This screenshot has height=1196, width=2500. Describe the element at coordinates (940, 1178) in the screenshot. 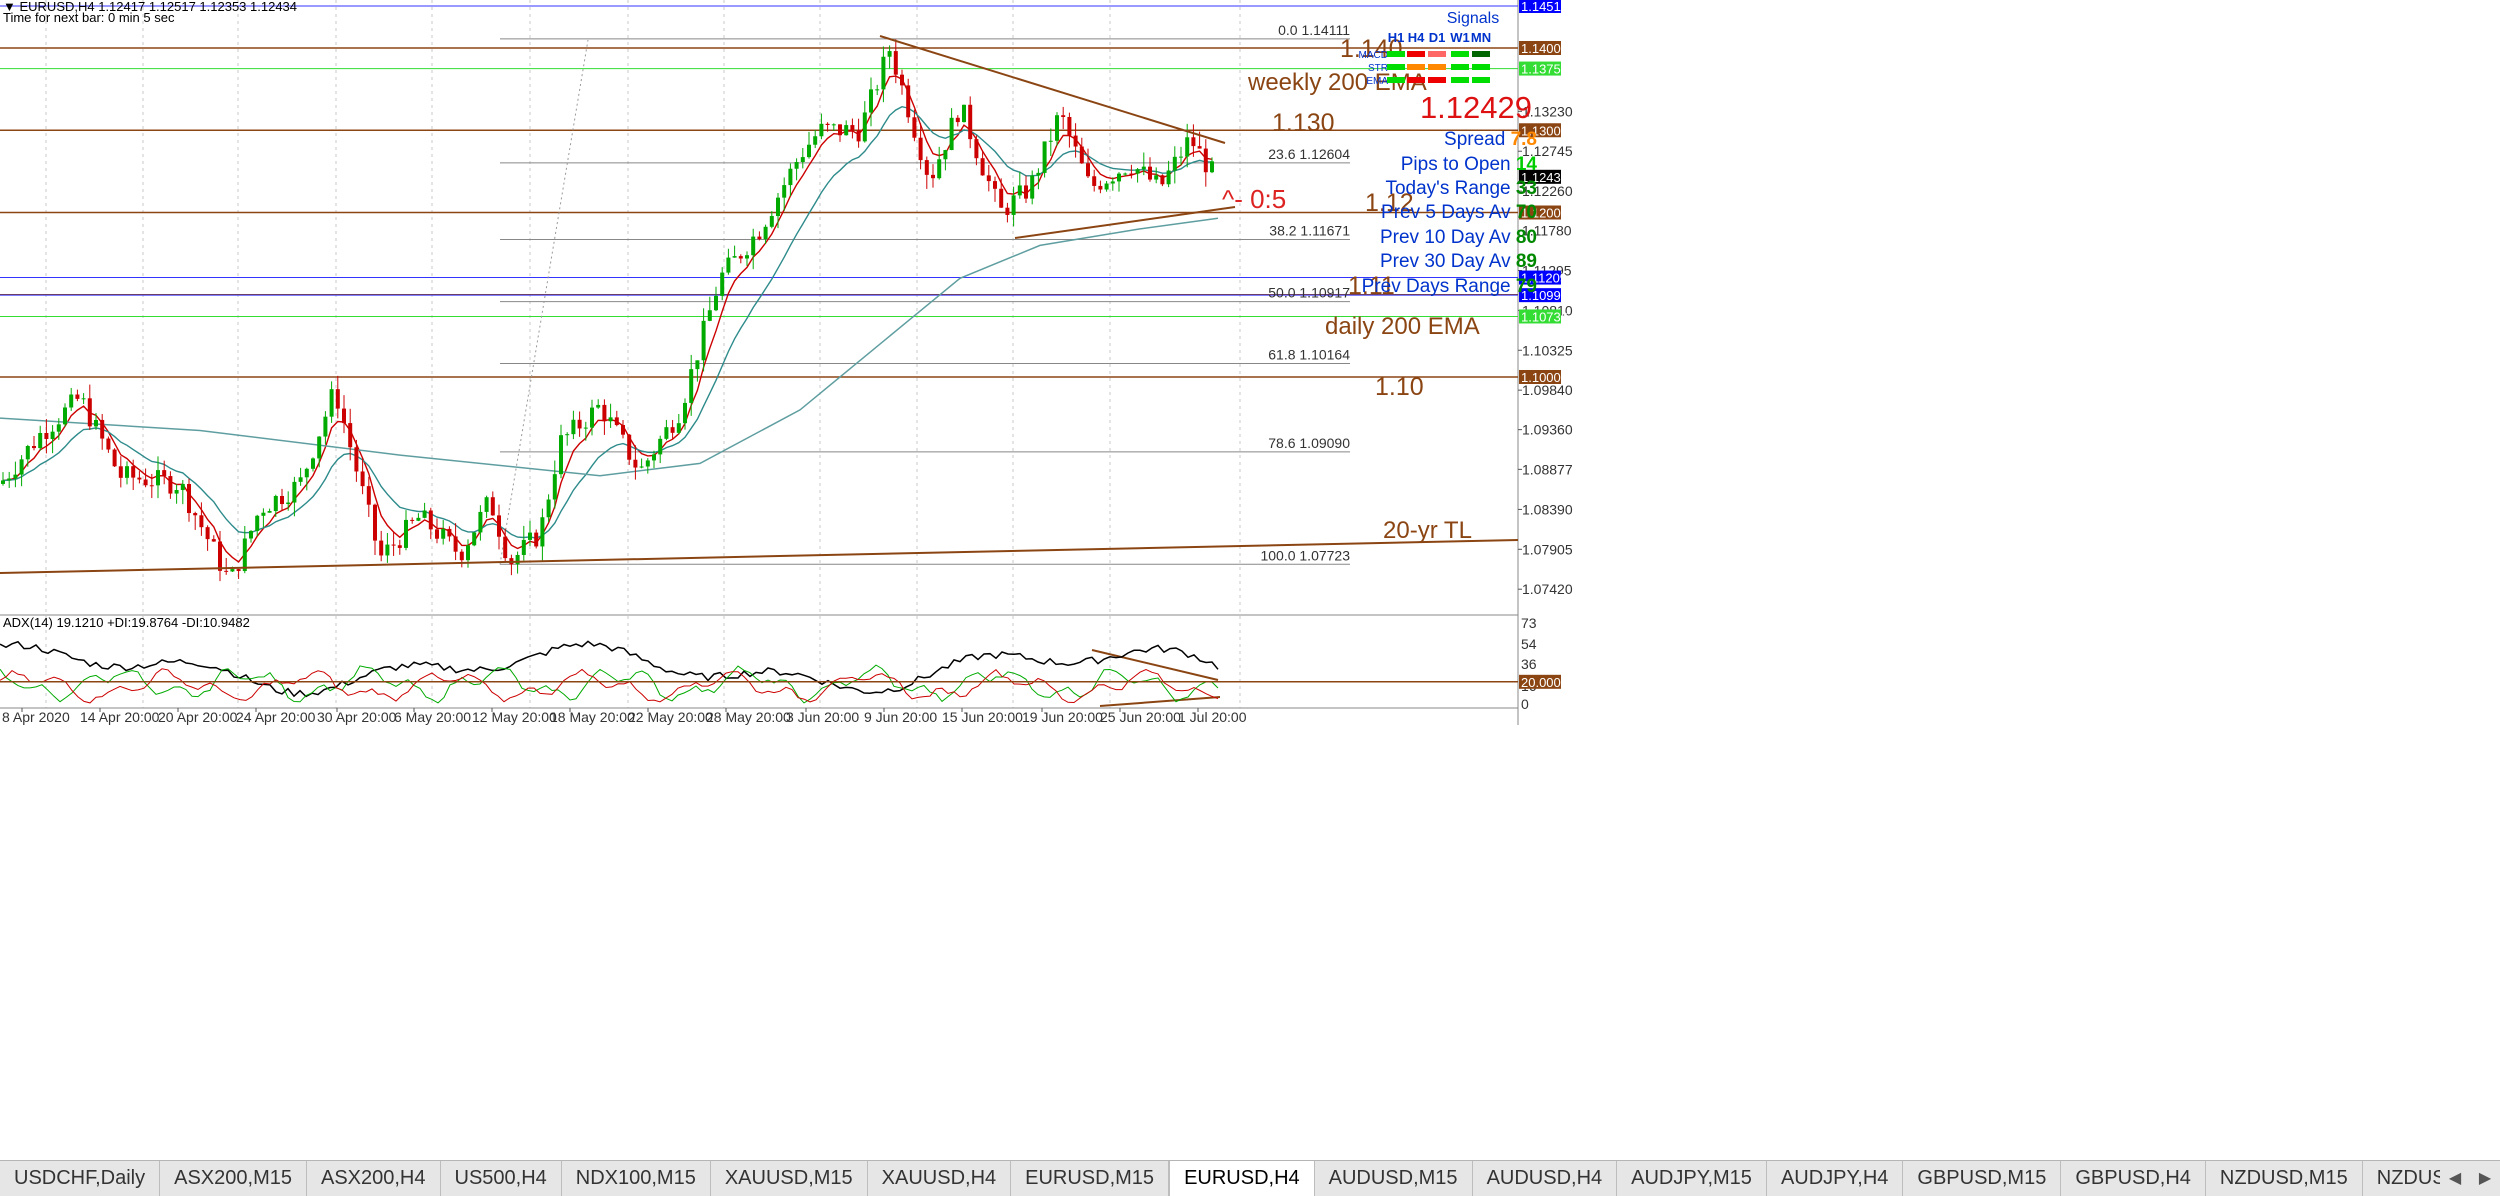

I see `chart-tab: XAUUSD,H4` at that location.